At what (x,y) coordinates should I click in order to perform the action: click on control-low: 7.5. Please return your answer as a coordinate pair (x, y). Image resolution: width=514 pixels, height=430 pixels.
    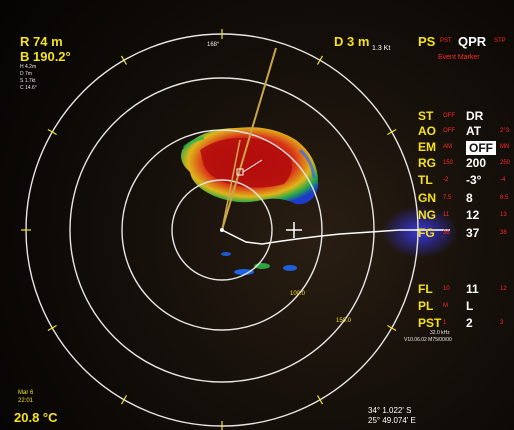
    Looking at the image, I should click on (447, 198).